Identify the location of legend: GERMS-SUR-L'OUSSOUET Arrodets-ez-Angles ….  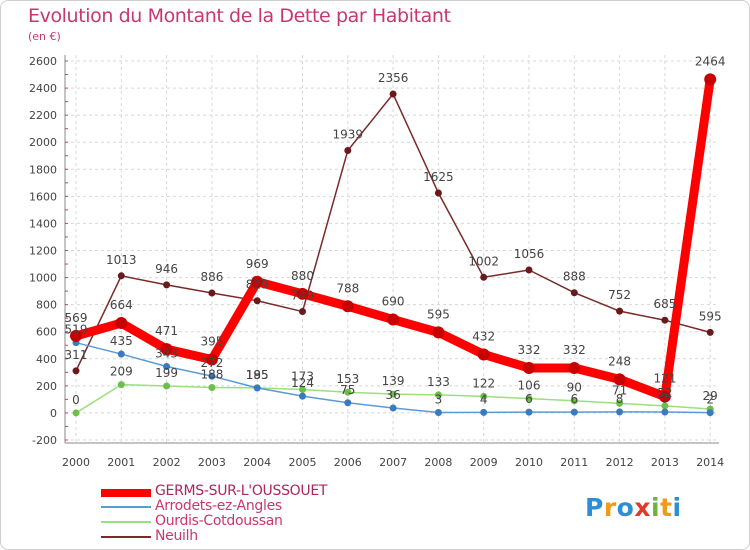
(261, 514).